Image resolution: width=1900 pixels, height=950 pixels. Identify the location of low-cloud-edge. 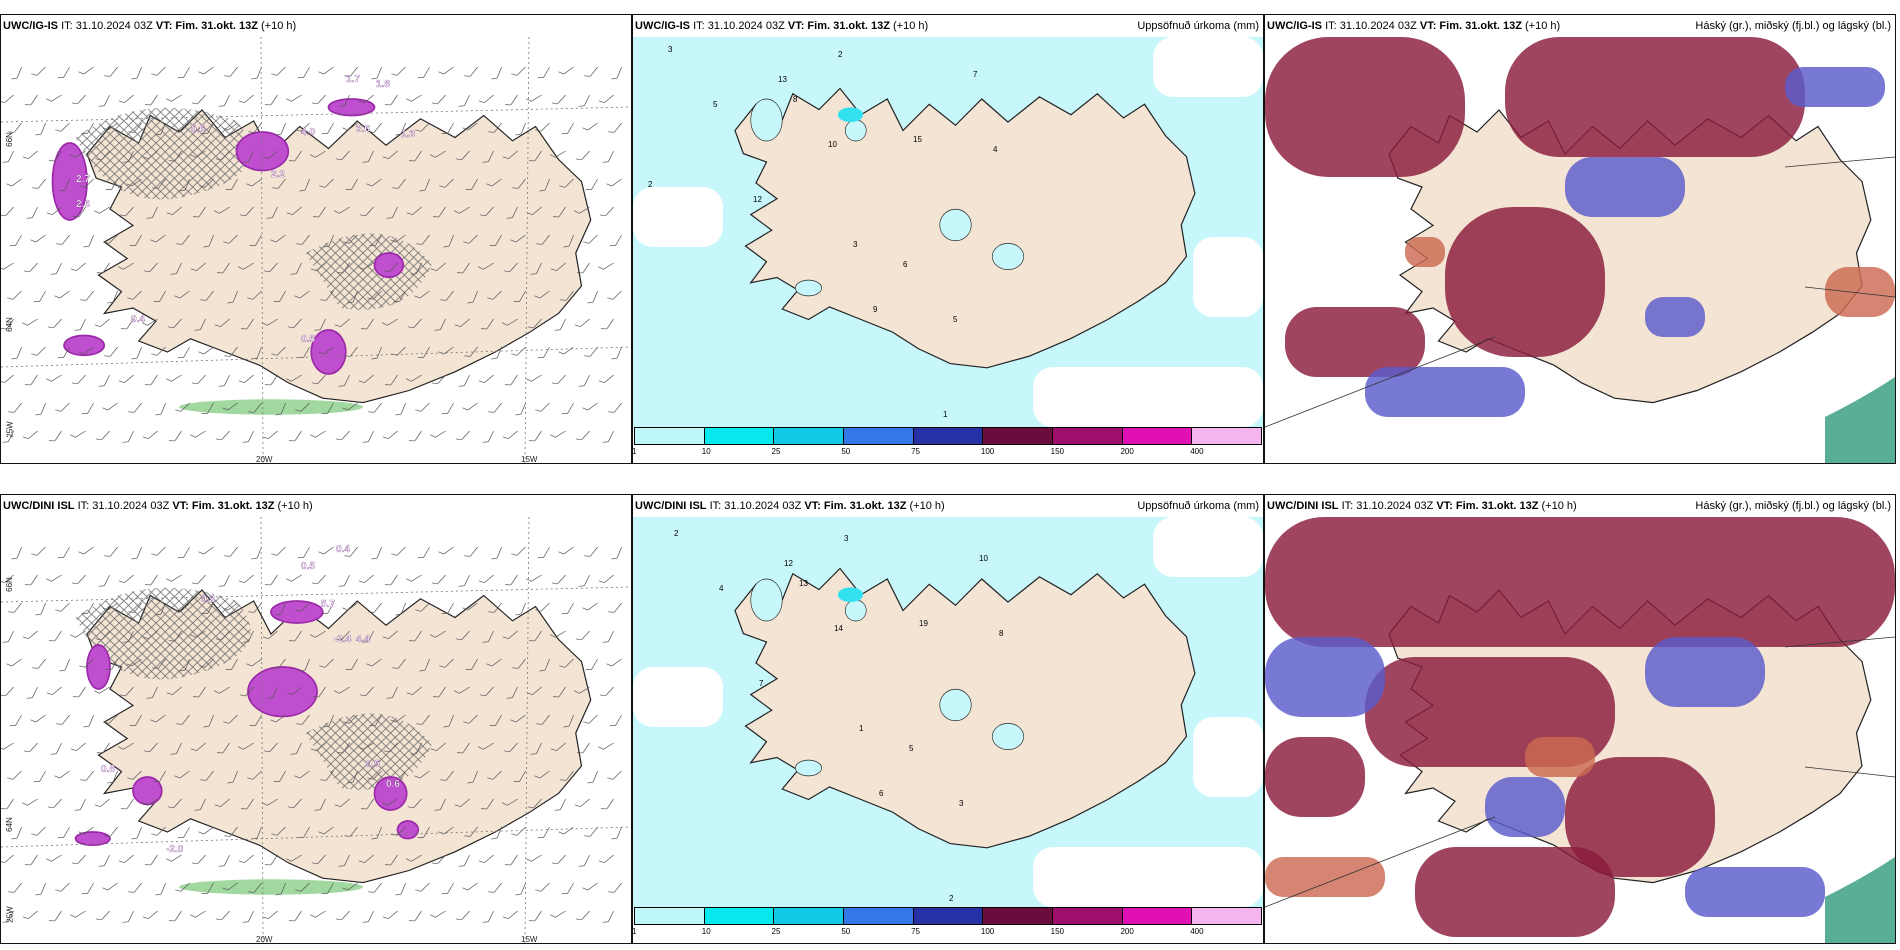
(1860, 900).